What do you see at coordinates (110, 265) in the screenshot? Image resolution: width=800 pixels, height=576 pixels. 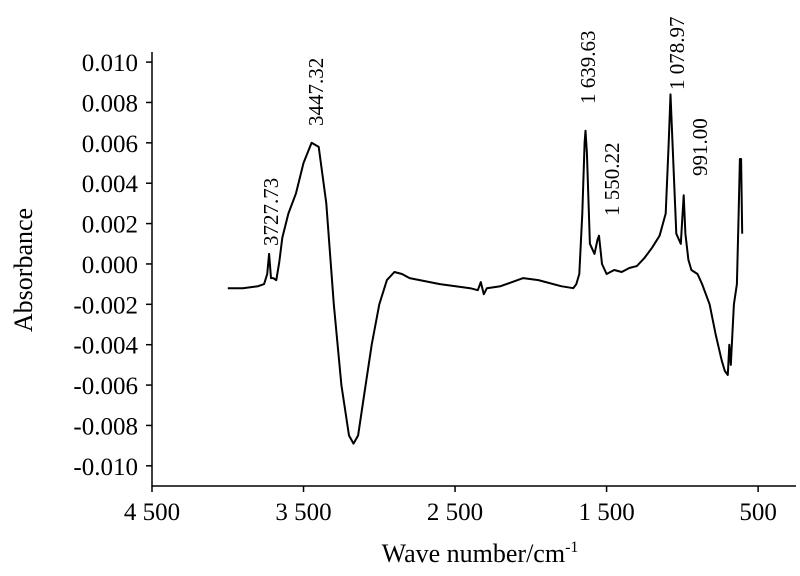 I see `y-tick-label: 0.000` at bounding box center [110, 265].